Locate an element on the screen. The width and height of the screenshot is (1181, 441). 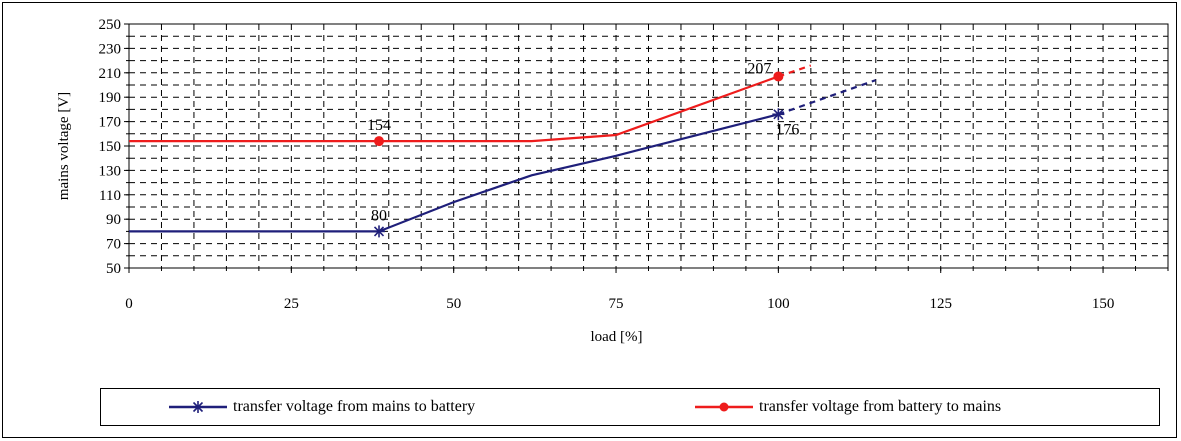
annotation-layer: 80 154 207 176 is located at coordinates (583, 142).